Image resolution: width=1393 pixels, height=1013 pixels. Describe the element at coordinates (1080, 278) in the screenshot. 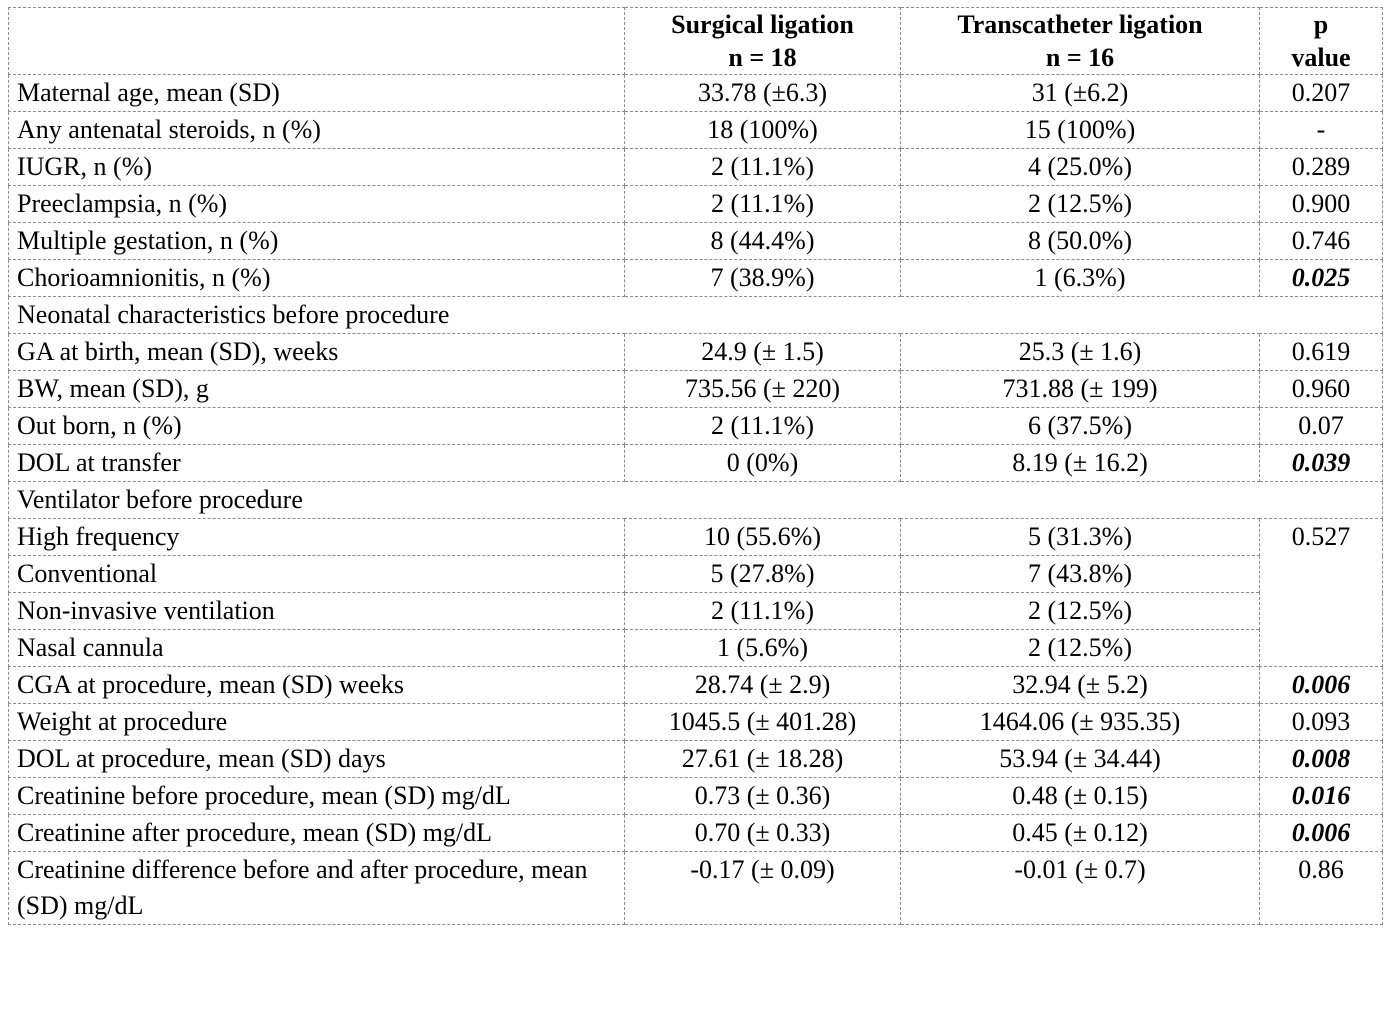

I see `transcatheter-value: 1 (6.3%)` at that location.